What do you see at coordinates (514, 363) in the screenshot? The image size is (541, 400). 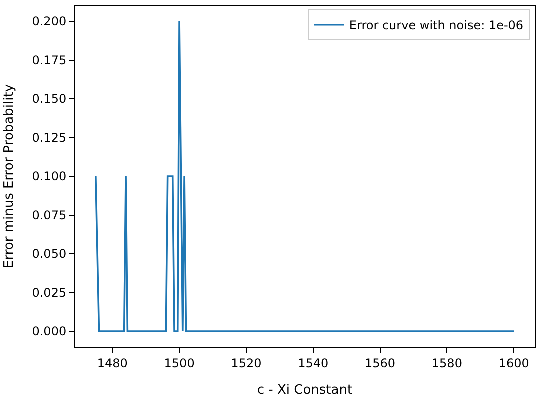 I see `x-tick-label: 1600` at bounding box center [514, 363].